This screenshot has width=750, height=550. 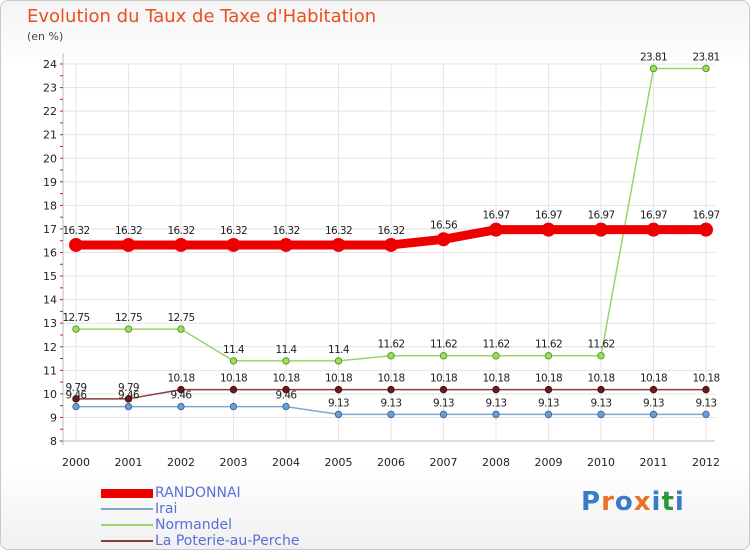 What do you see at coordinates (633, 502) in the screenshot?
I see `proxiti-logo: Proxiti` at bounding box center [633, 502].